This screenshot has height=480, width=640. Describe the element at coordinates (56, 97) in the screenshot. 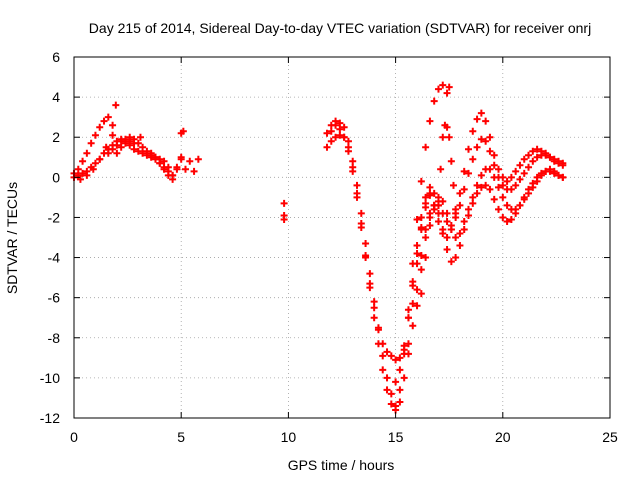

I see `y-tick-label: 4` at that location.